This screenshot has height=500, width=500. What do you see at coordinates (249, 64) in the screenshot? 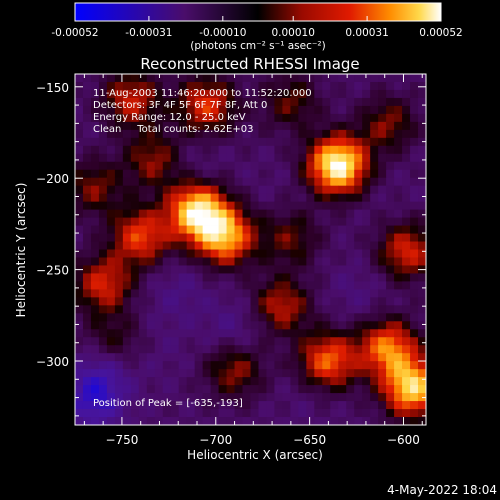
I see `chart-title: Reconstructed RHESSI Image` at bounding box center [249, 64].